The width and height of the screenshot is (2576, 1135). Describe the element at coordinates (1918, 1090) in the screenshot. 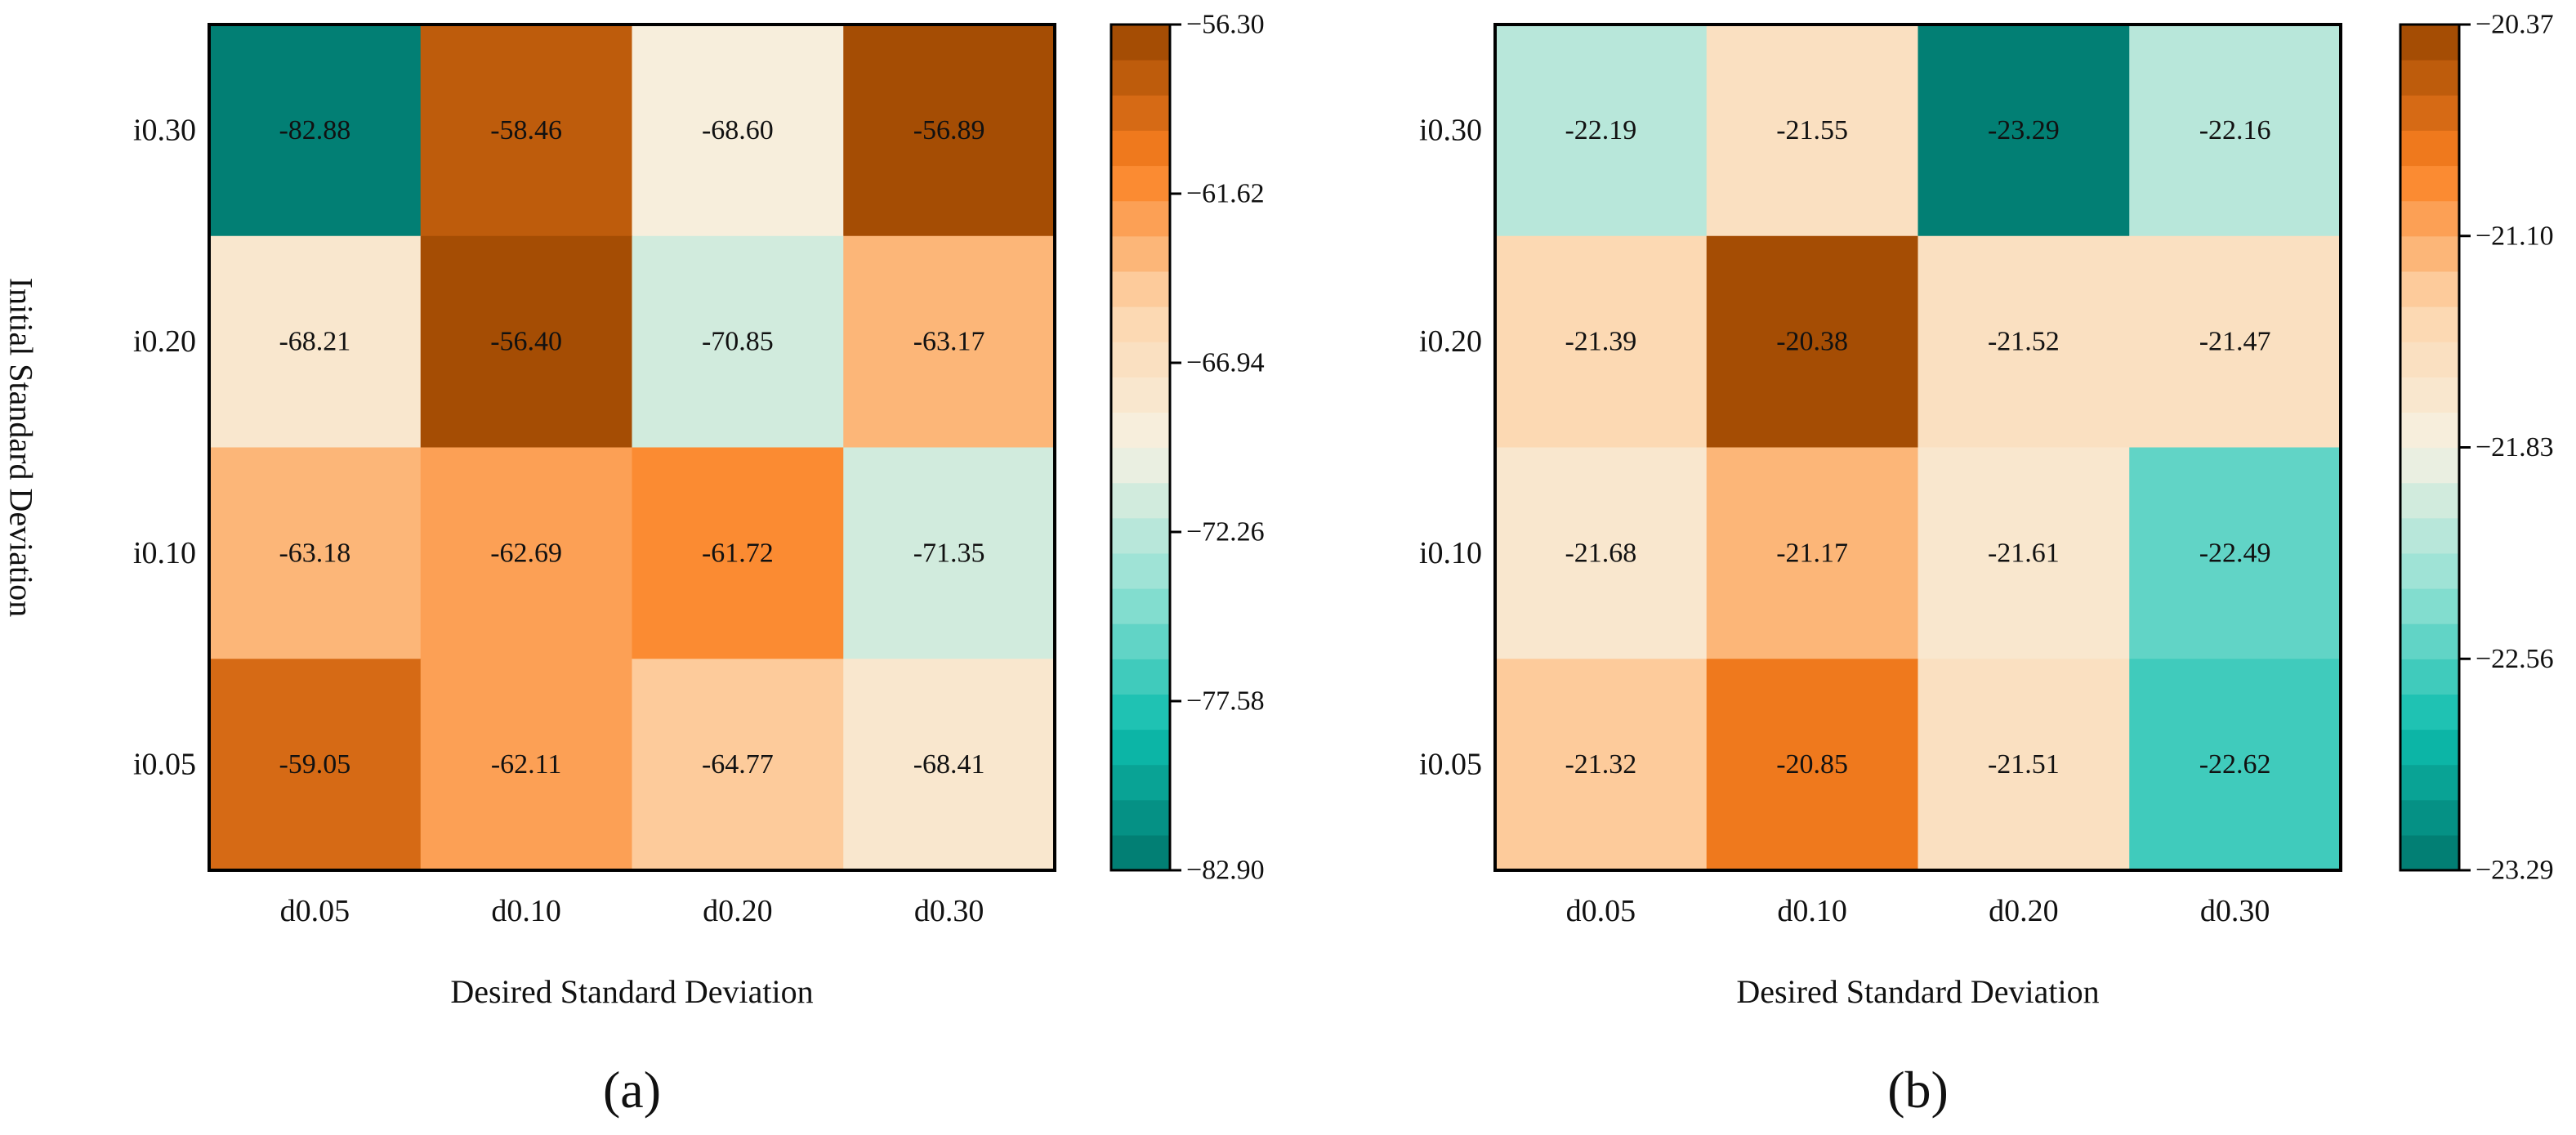

I see `panel-label: (b)` at that location.